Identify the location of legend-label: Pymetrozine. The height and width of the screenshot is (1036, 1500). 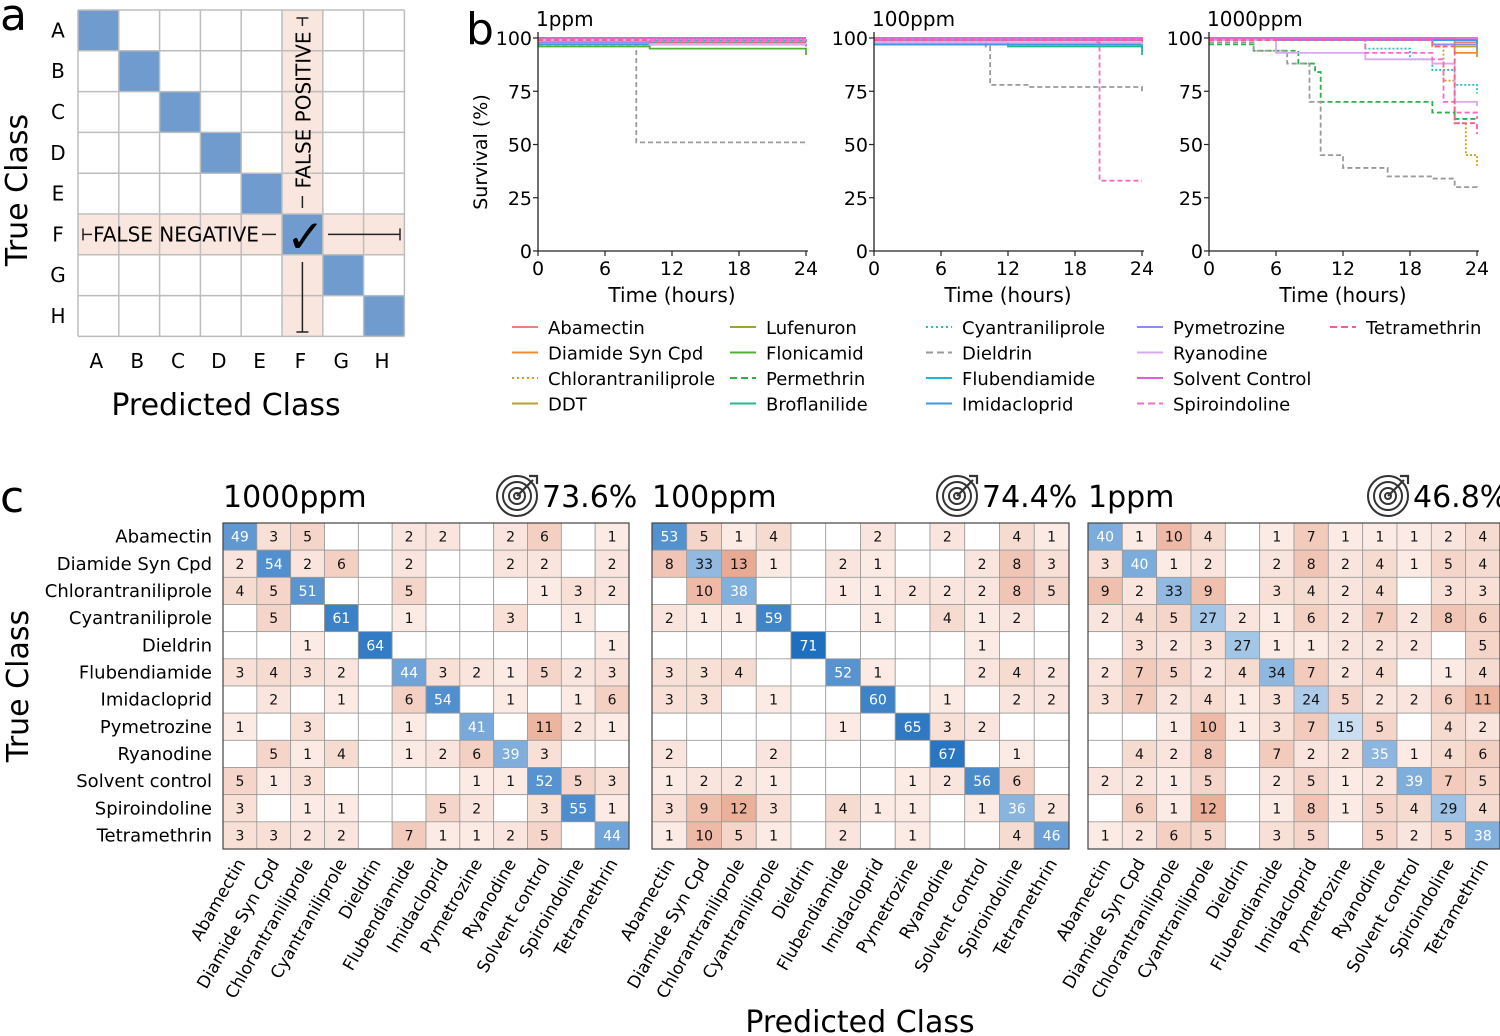
(1229, 328).